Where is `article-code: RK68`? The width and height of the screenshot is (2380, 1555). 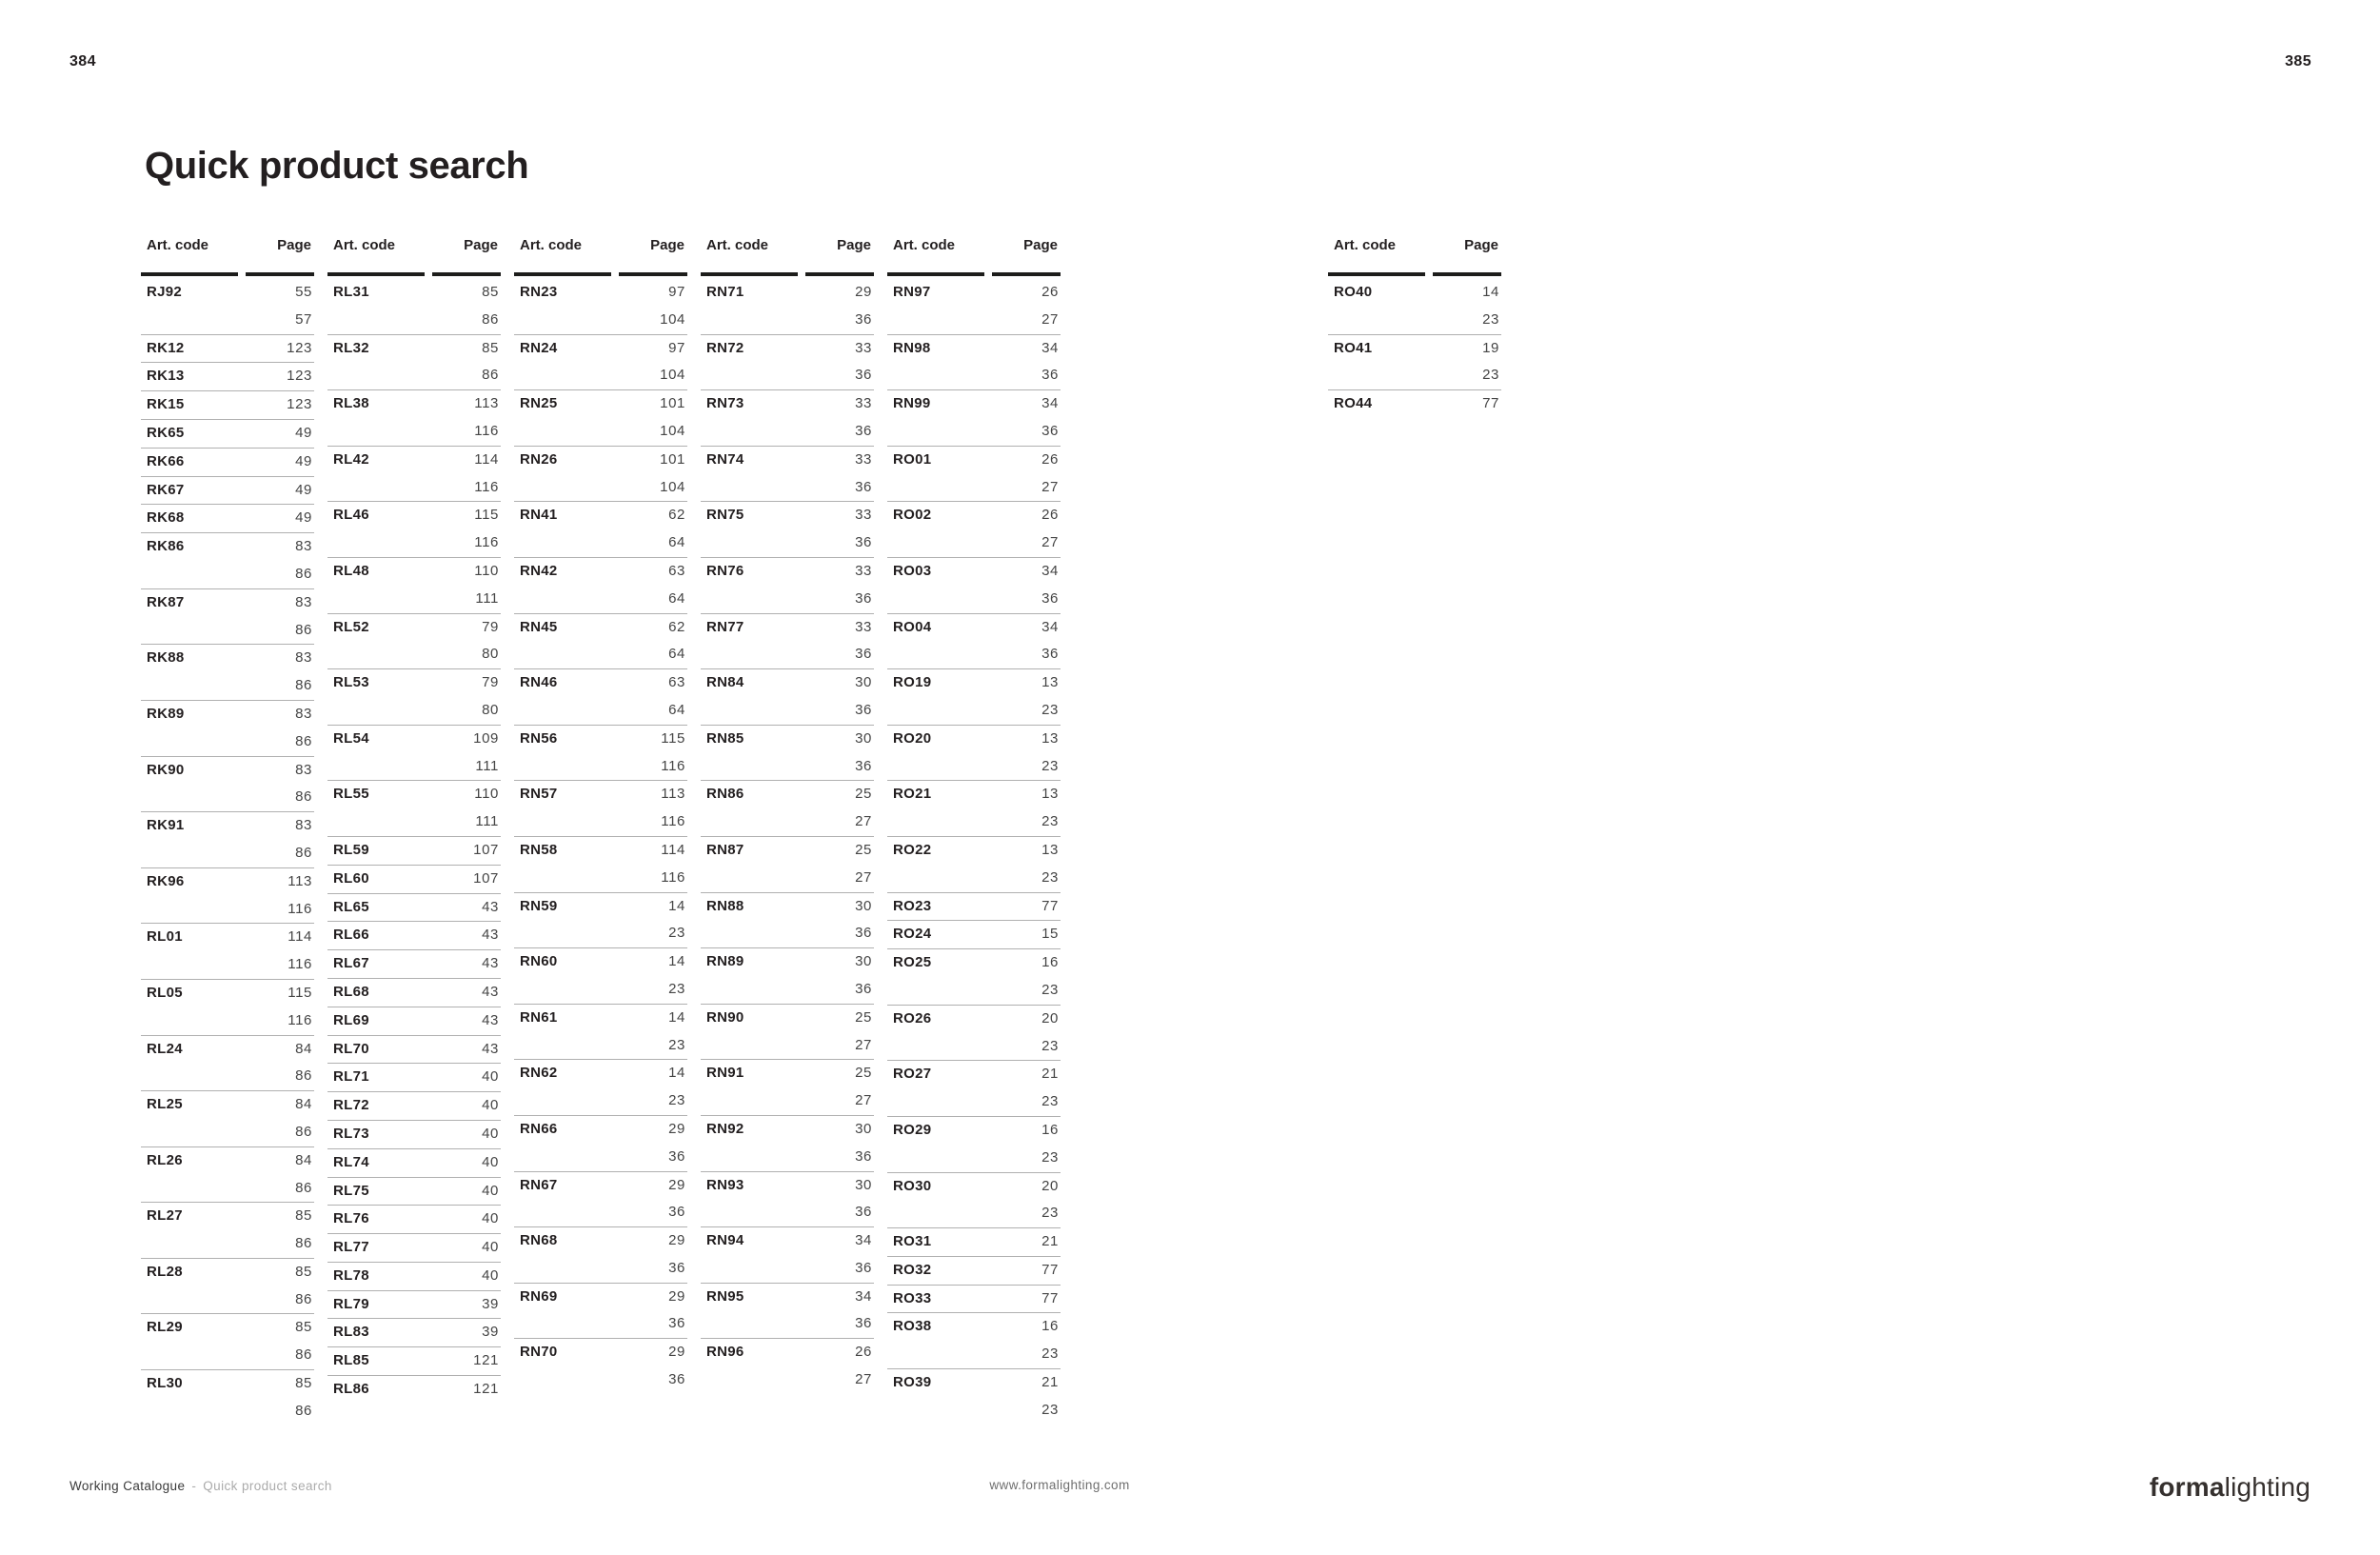 article-code: RK68 is located at coordinates (166, 518).